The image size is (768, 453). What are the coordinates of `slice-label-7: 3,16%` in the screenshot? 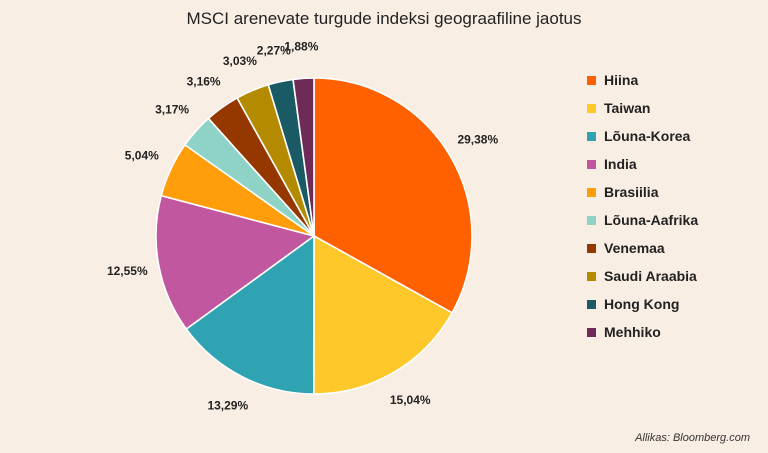 It's located at (204, 81).